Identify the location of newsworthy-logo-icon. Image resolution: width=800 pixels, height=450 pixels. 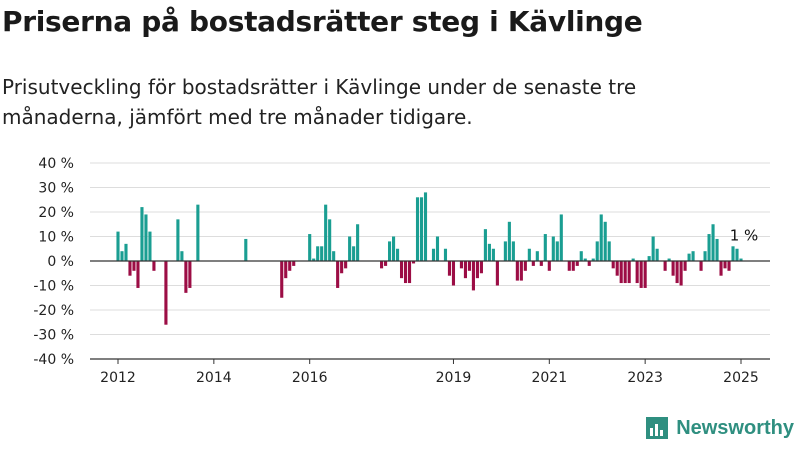
(657, 428).